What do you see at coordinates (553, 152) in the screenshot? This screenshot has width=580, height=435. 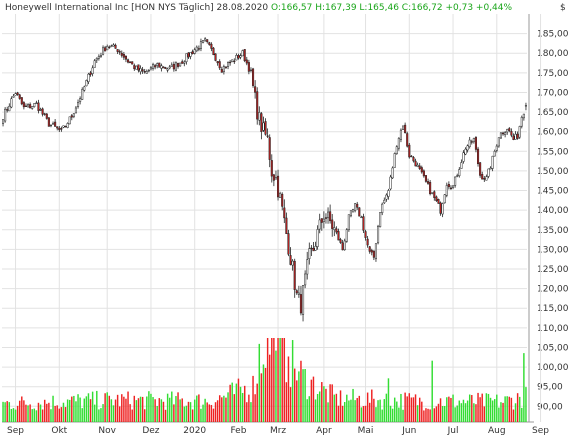 I see `y-tick-label: 155,00` at bounding box center [553, 152].